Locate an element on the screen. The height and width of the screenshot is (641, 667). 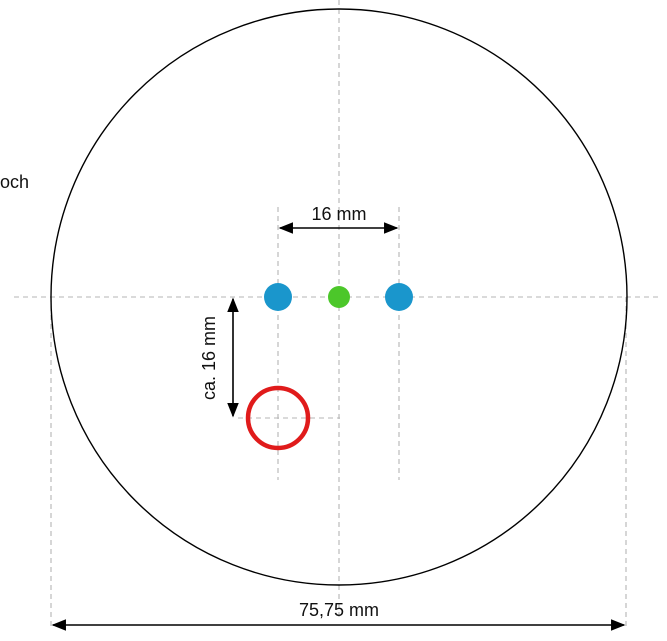
hole-spacing-label: 16 mm is located at coordinates (338, 214).